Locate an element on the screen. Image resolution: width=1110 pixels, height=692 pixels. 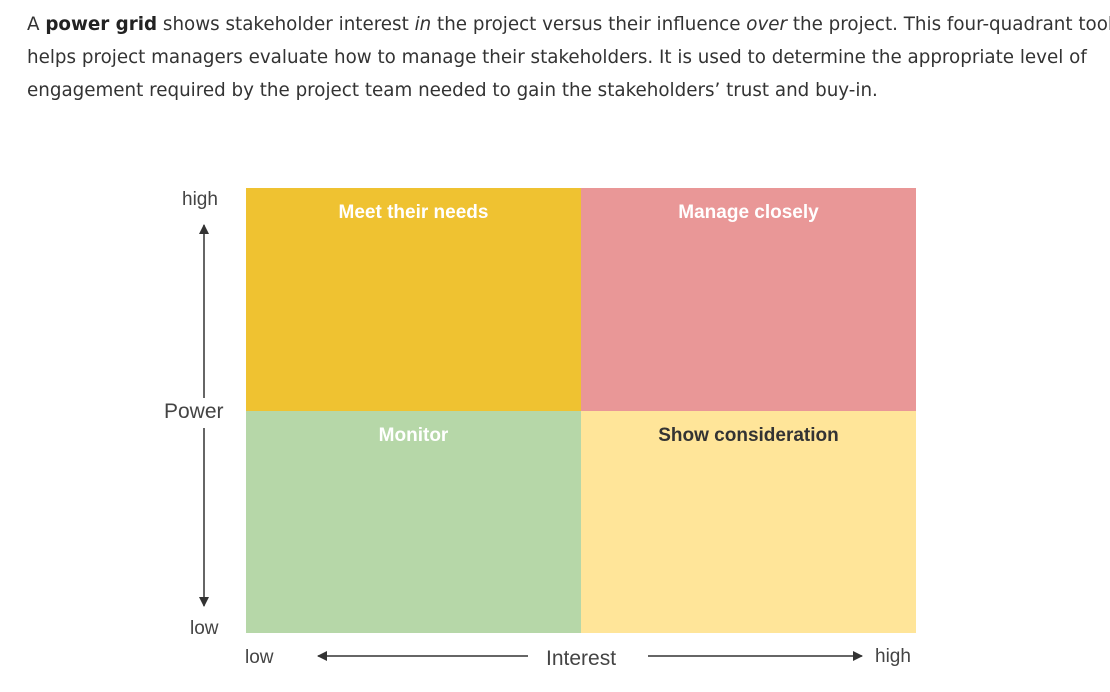
quadrant-show-consideration: Show consideration is located at coordinates (748, 521).